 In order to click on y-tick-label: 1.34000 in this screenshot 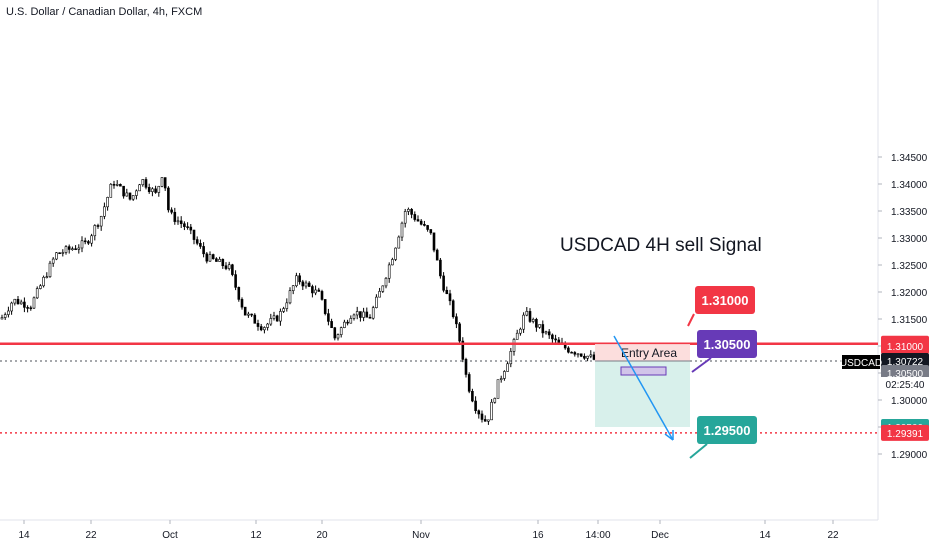, I will do `click(909, 185)`.